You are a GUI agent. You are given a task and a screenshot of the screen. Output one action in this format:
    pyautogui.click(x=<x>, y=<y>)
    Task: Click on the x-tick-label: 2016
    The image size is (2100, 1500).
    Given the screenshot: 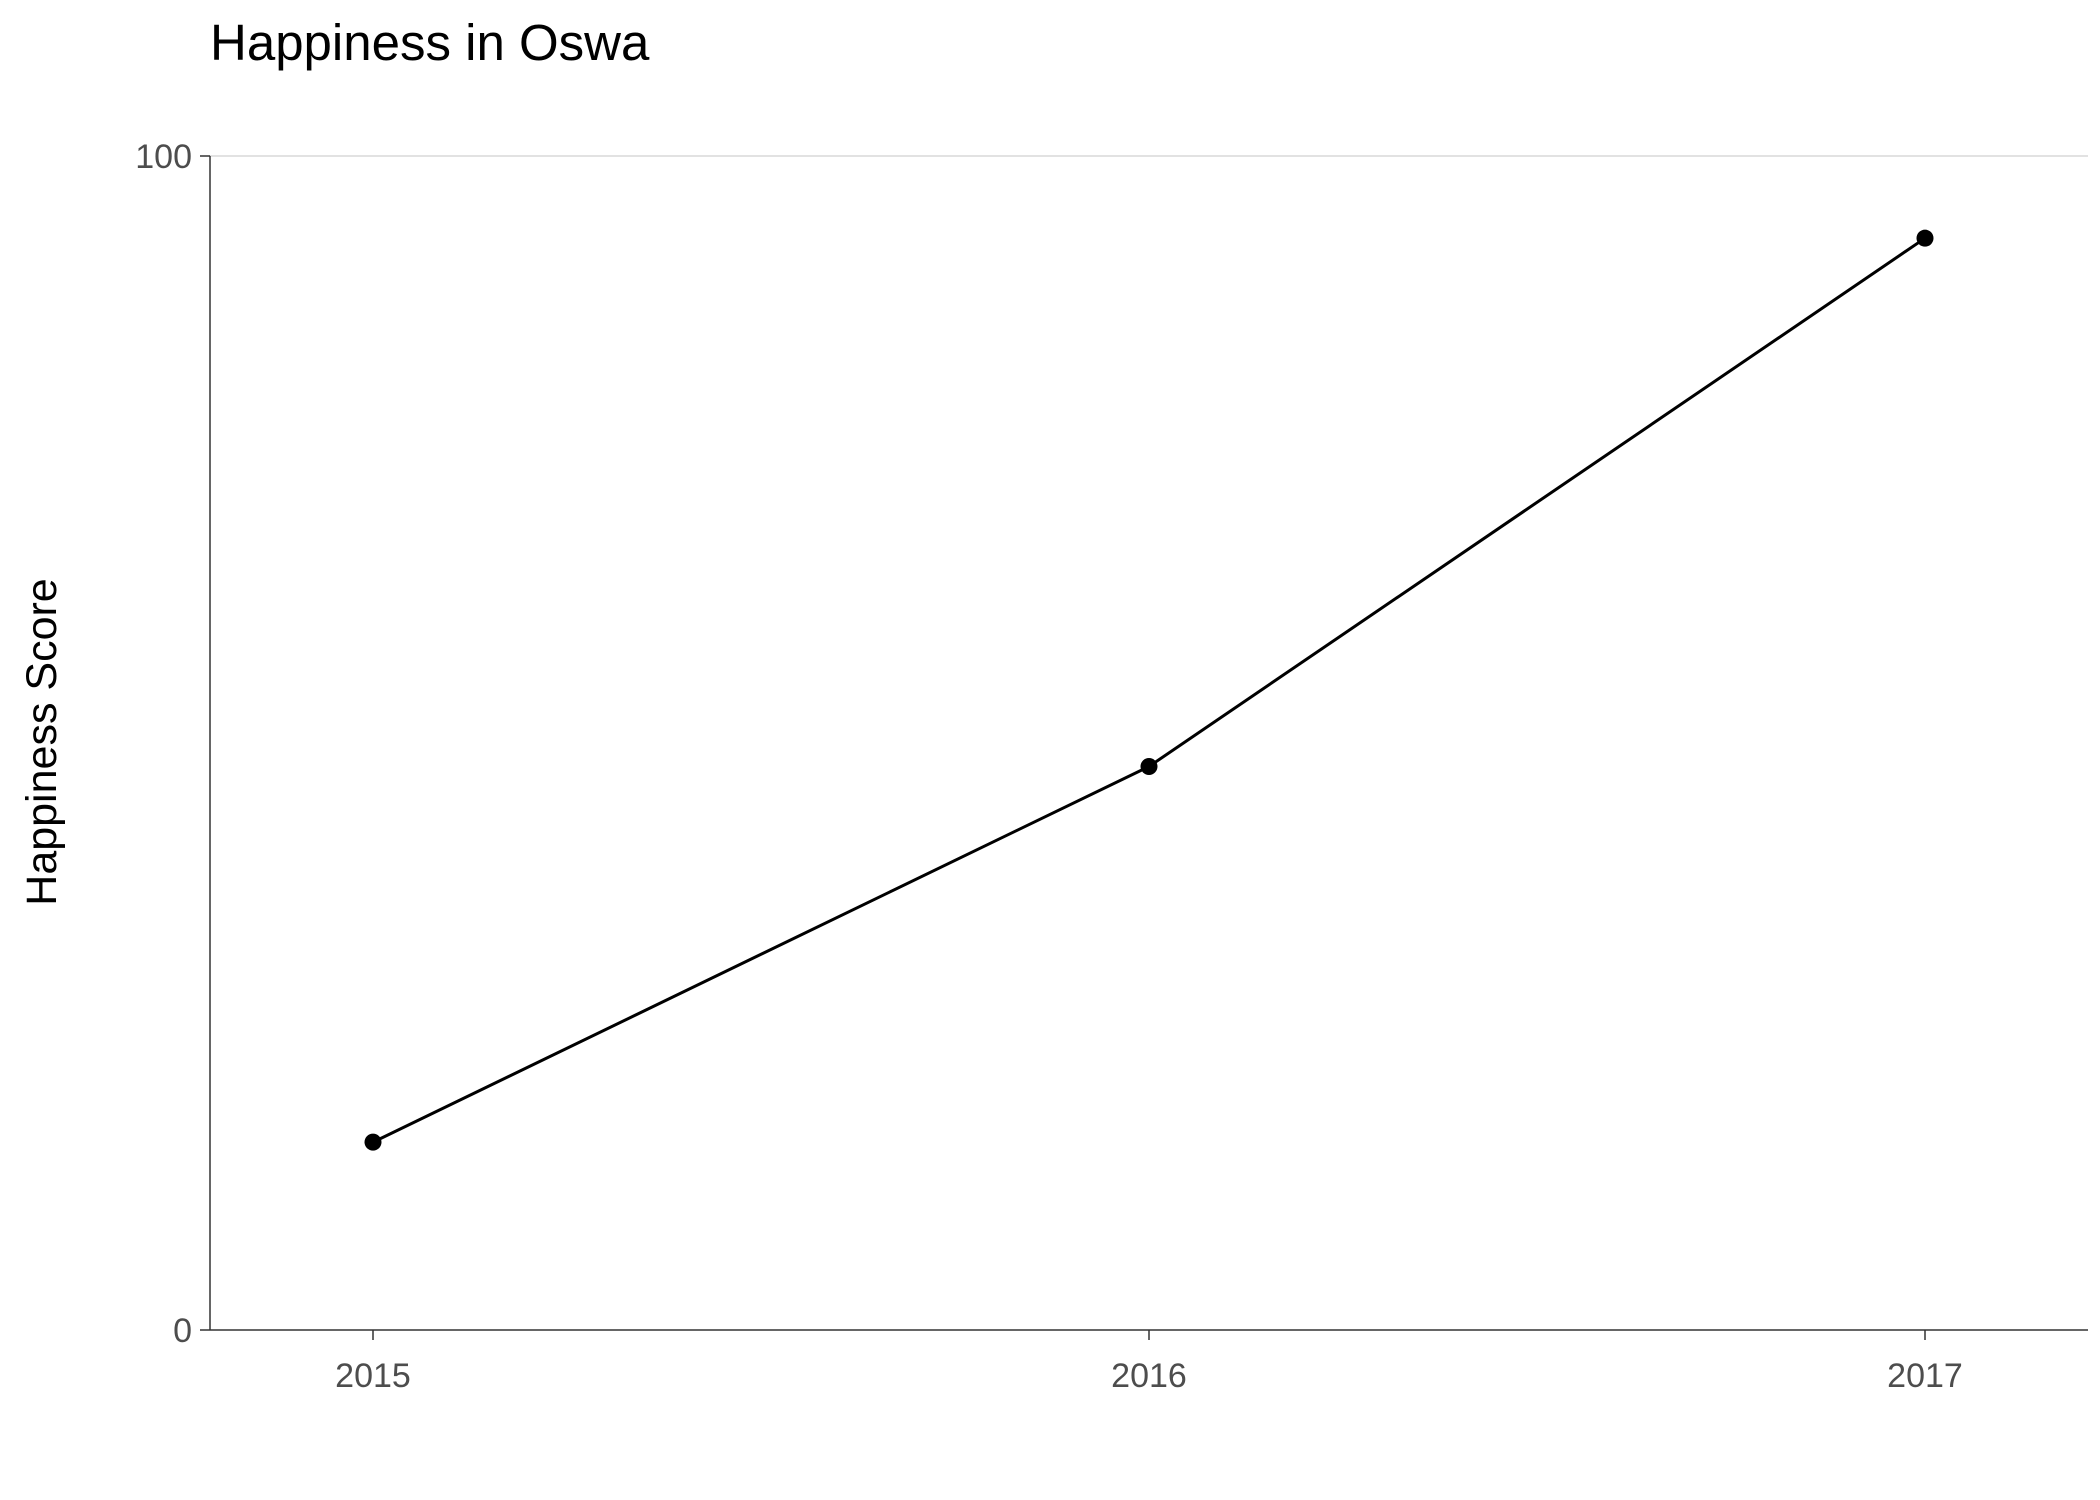 What is the action you would take?
    pyautogui.click(x=1149, y=1376)
    